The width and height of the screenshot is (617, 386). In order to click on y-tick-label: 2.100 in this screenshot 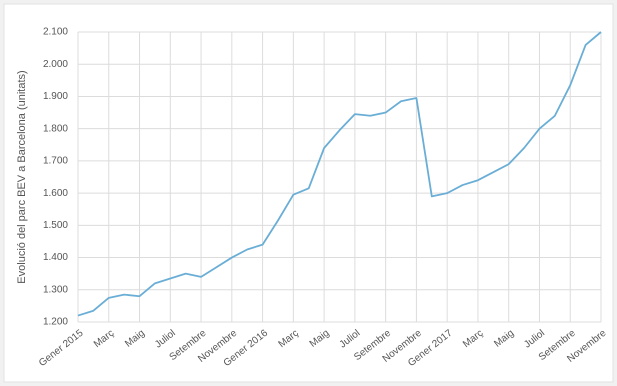, I will do `click(55, 32)`.